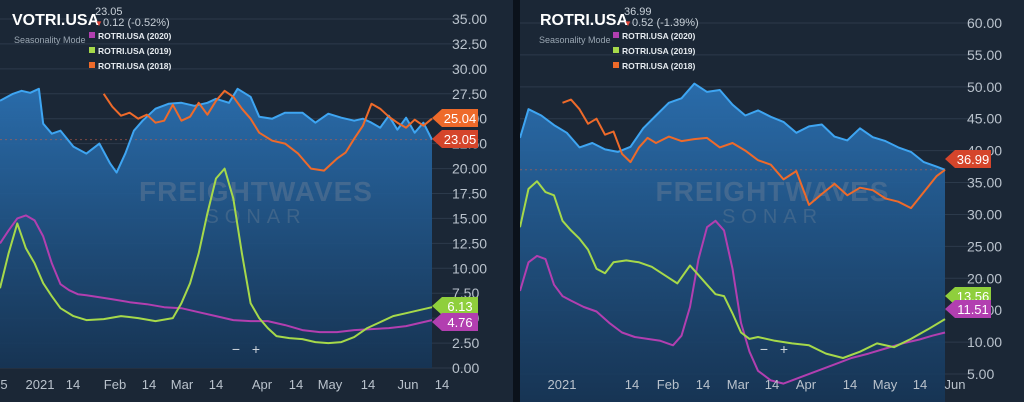  What do you see at coordinates (465, 343) in the screenshot?
I see `y-tick-label: 2.50` at bounding box center [465, 343].